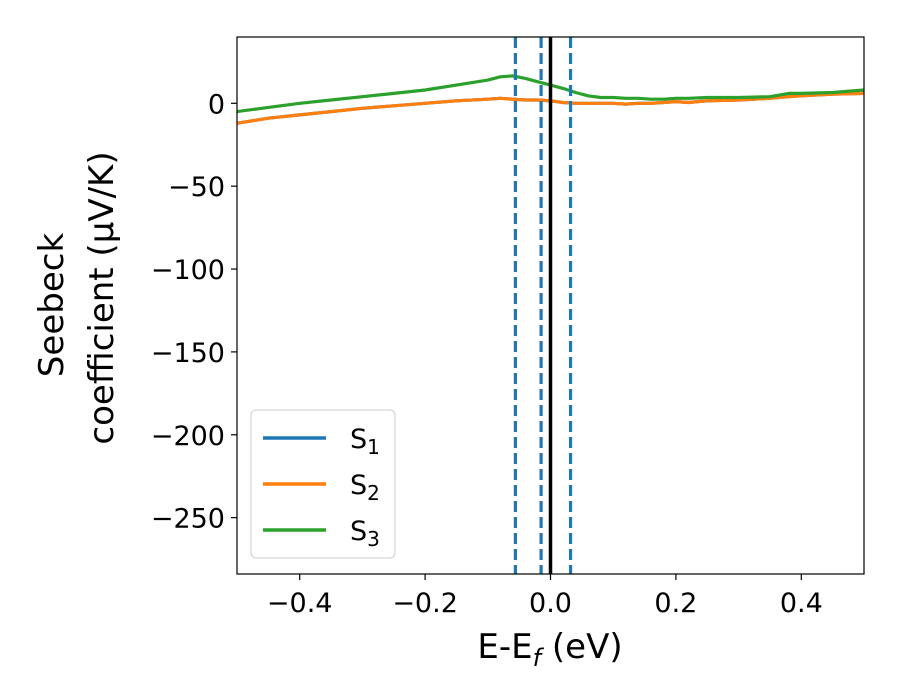 This screenshot has height=700, width=900. What do you see at coordinates (365, 487) in the screenshot?
I see `legend-label-s2: S2` at bounding box center [365, 487].